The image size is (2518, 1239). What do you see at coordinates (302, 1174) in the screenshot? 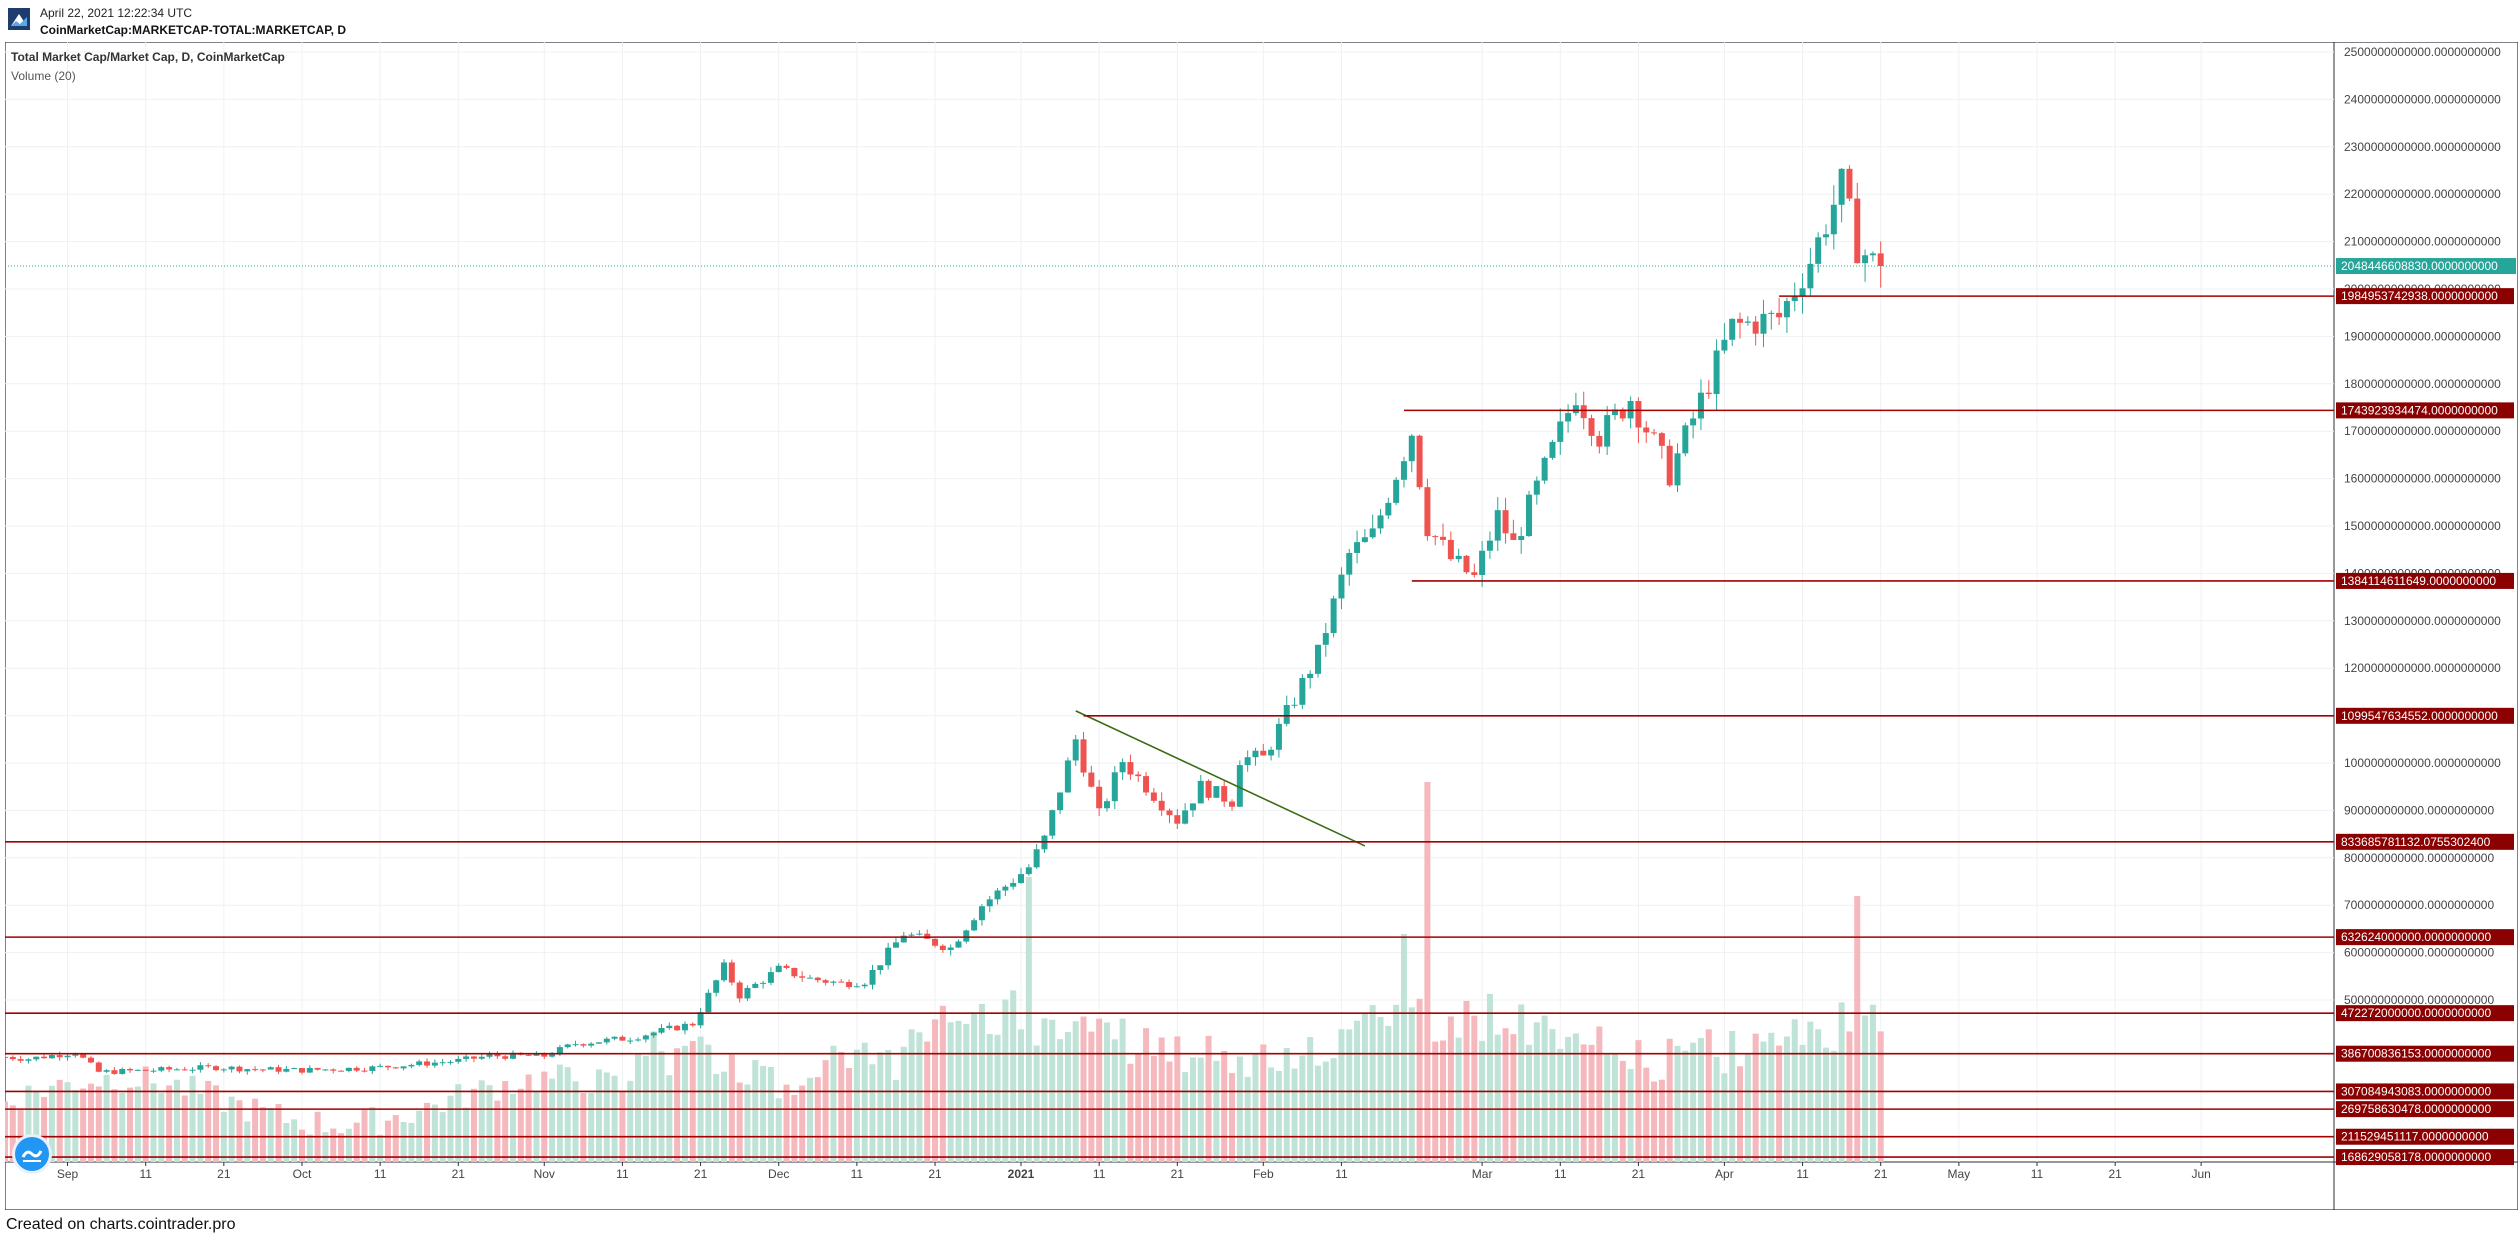
I see `x-axis-tick-label: Oct` at bounding box center [302, 1174].